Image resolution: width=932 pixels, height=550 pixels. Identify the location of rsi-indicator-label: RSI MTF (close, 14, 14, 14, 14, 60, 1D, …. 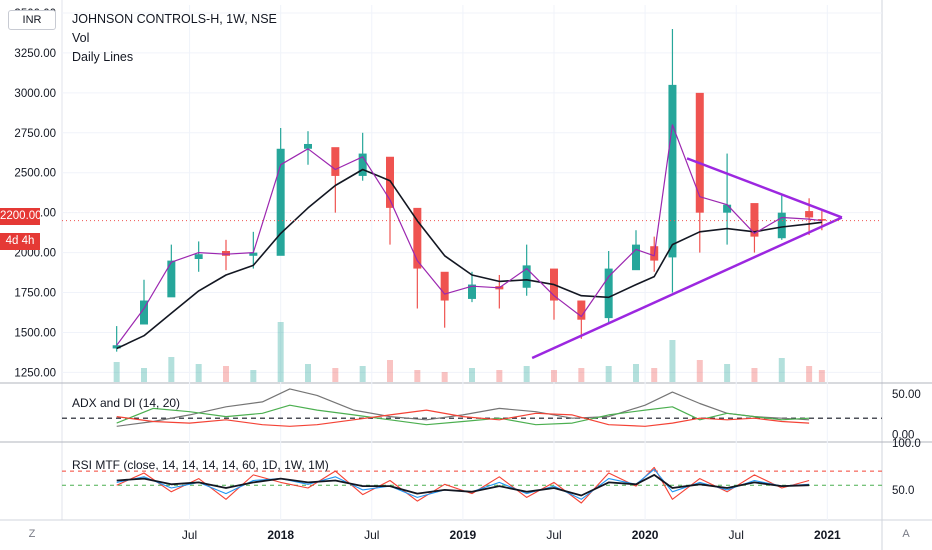
(200, 465).